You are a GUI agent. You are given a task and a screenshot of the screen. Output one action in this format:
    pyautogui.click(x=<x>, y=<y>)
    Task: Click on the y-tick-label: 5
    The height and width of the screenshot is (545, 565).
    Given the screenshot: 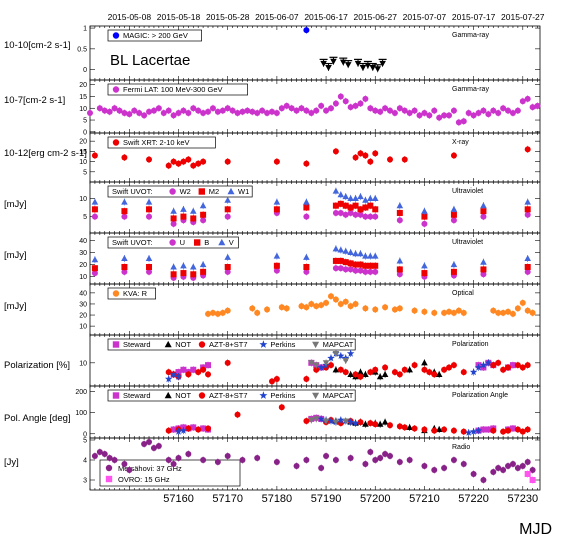 What is the action you would take?
    pyautogui.click(x=85, y=441)
    